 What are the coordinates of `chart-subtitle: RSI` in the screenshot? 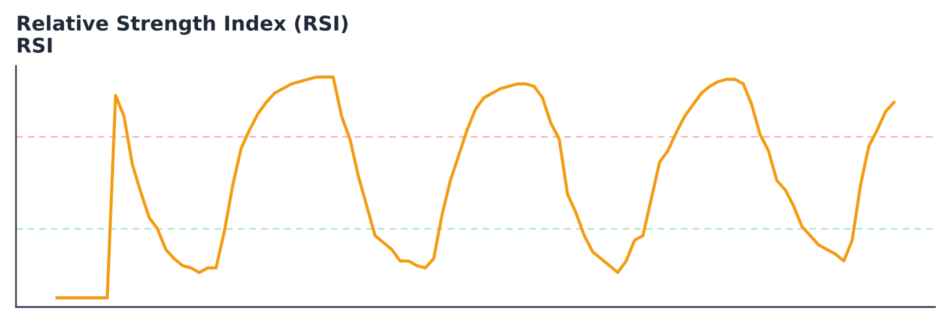 It's located at (35, 45).